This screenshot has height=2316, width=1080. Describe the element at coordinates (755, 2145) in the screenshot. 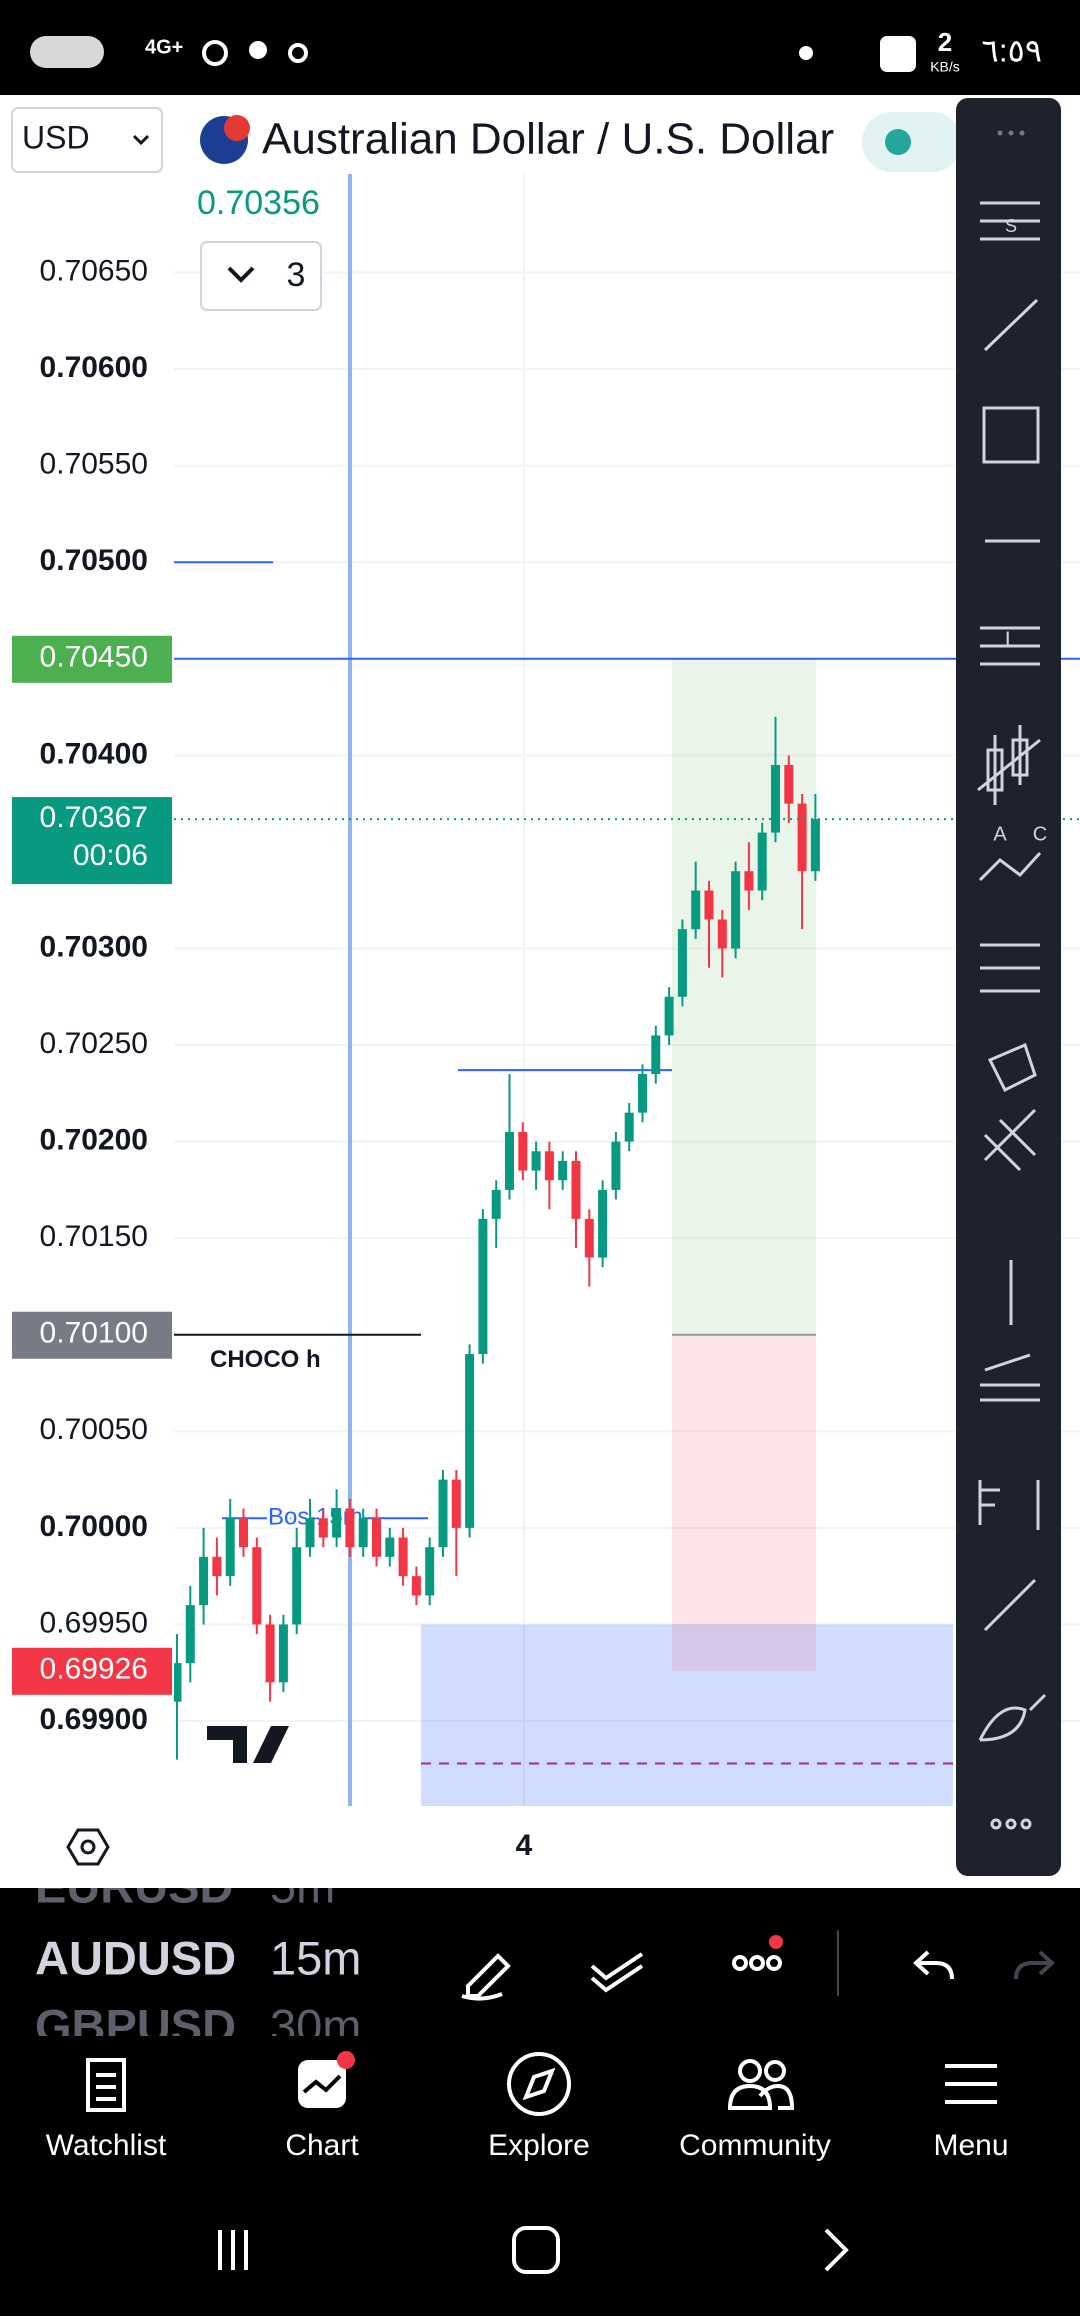

I see `nav-label: Community` at that location.